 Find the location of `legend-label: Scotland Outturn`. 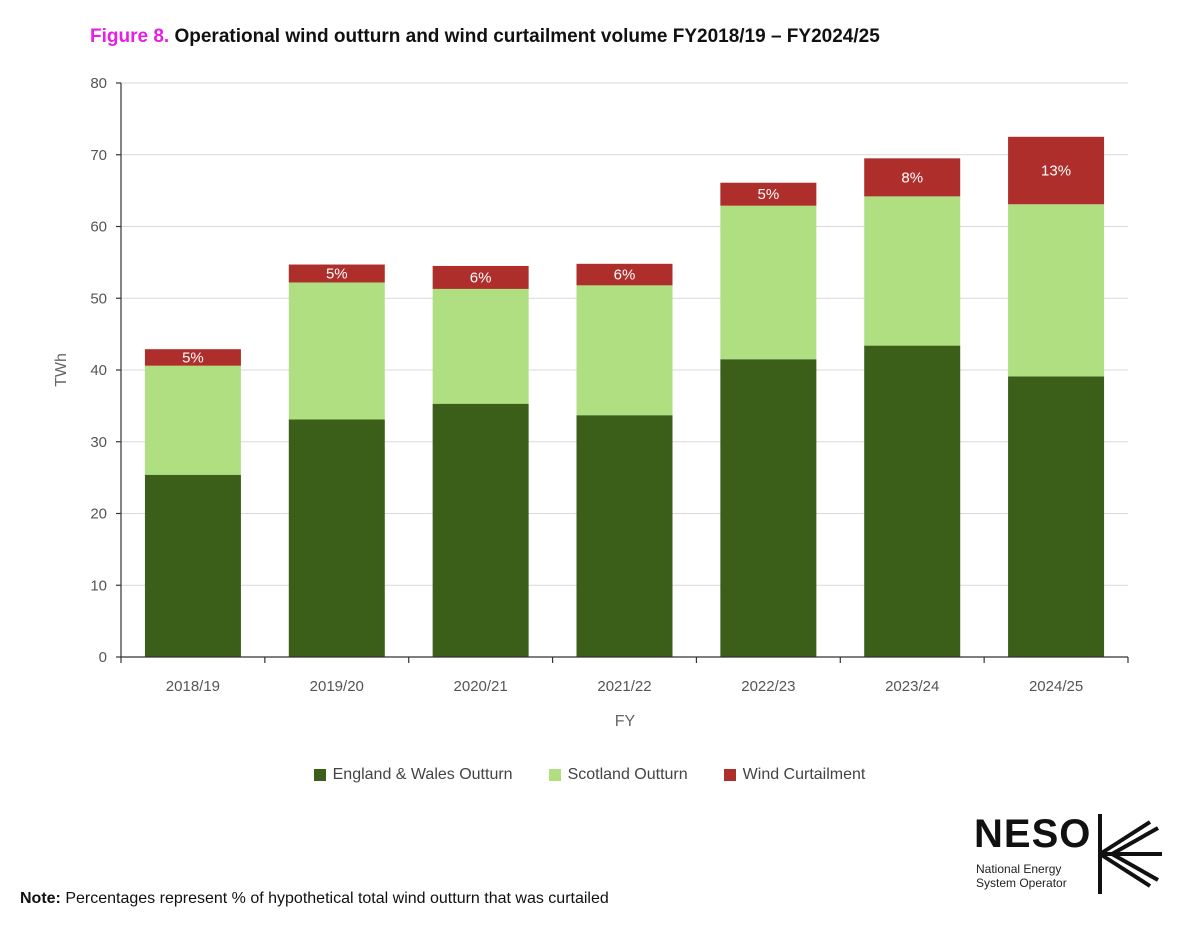

legend-label: Scotland Outturn is located at coordinates (627, 774).